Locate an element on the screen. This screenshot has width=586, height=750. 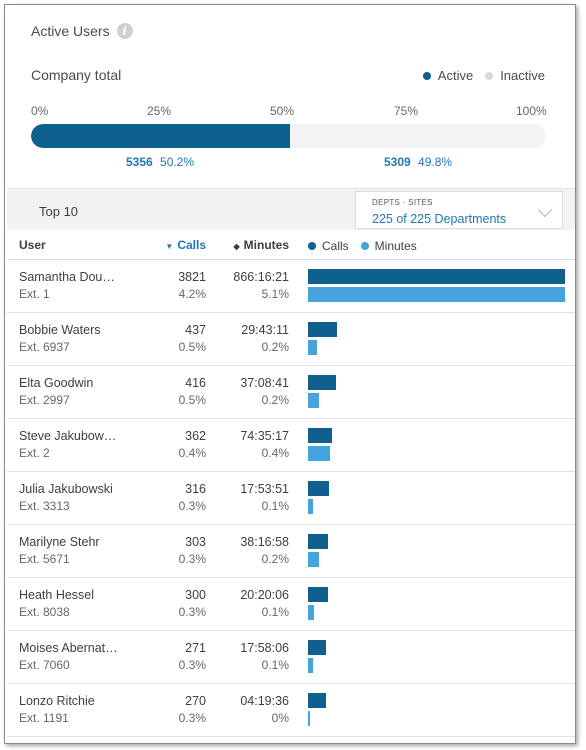
calls-count: 303 is located at coordinates (195, 542).